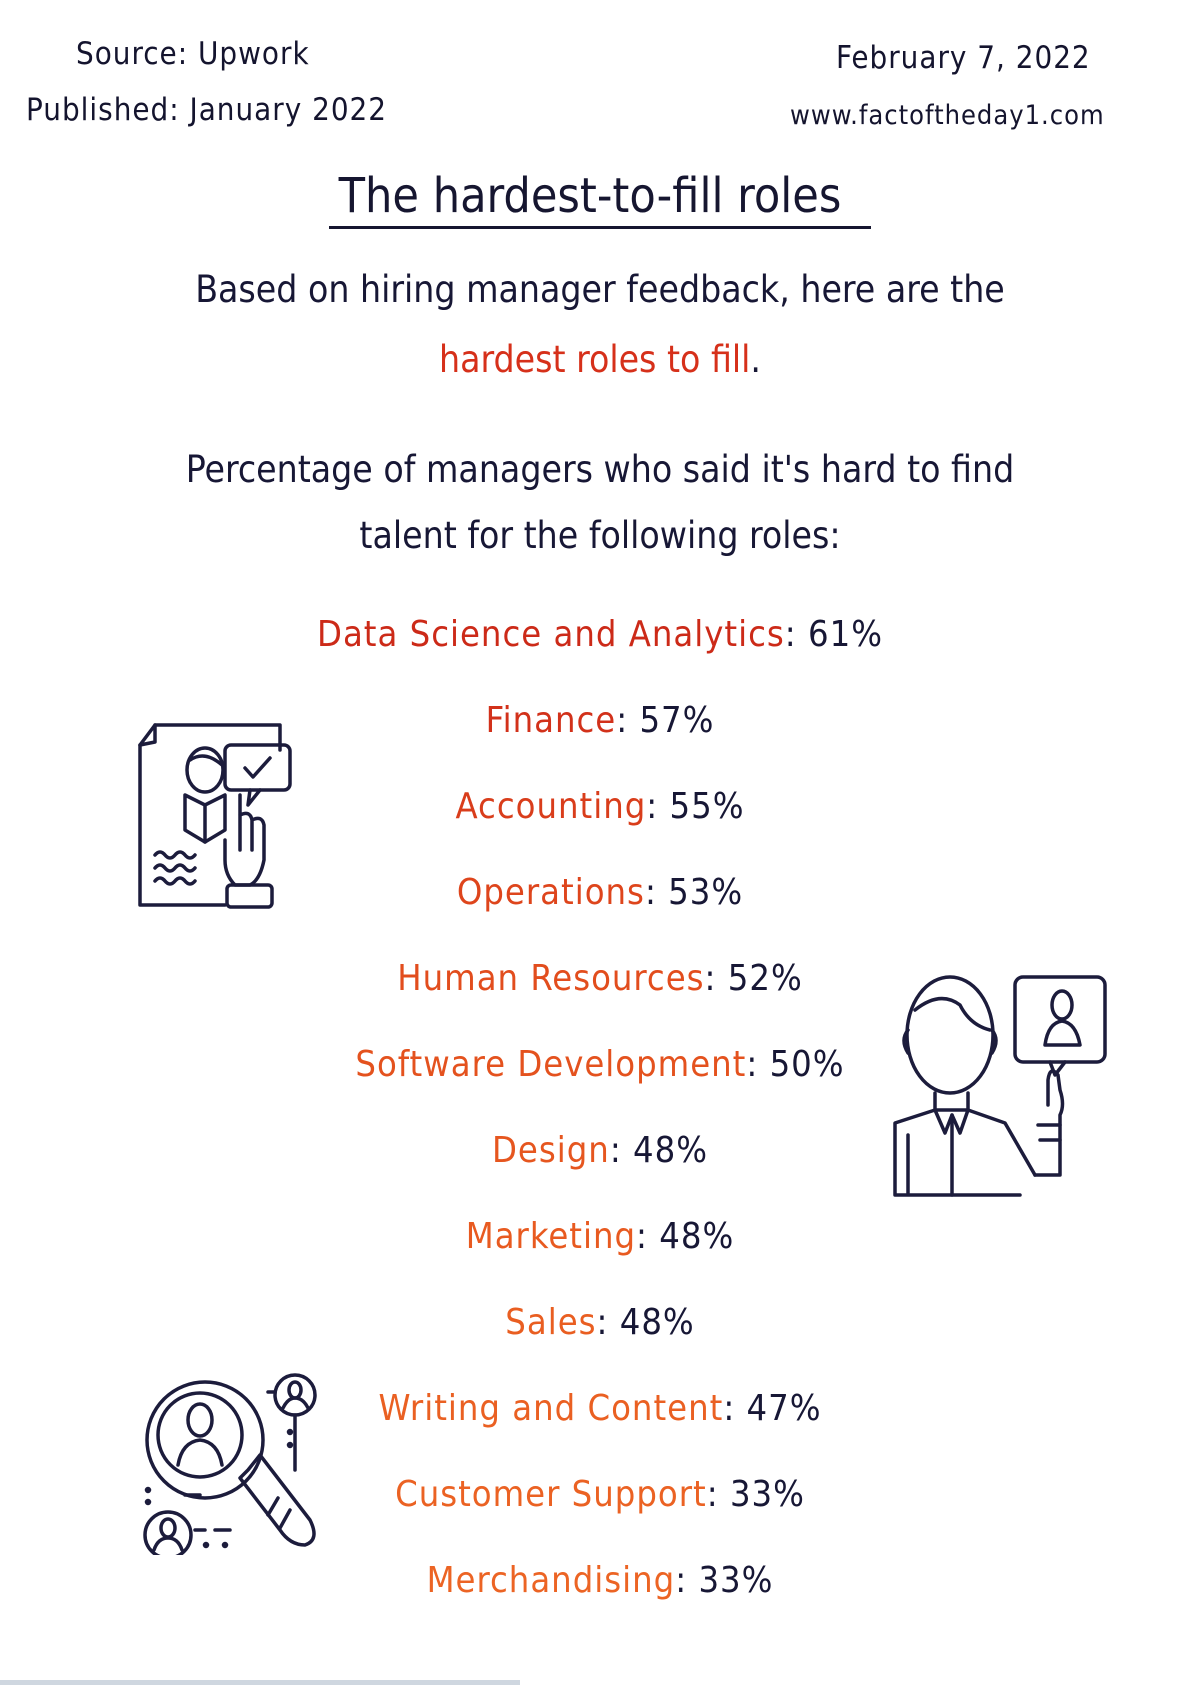  Describe the element at coordinates (594, 359) in the screenshot. I see `intro-highlight: hardest roles to fill` at that location.